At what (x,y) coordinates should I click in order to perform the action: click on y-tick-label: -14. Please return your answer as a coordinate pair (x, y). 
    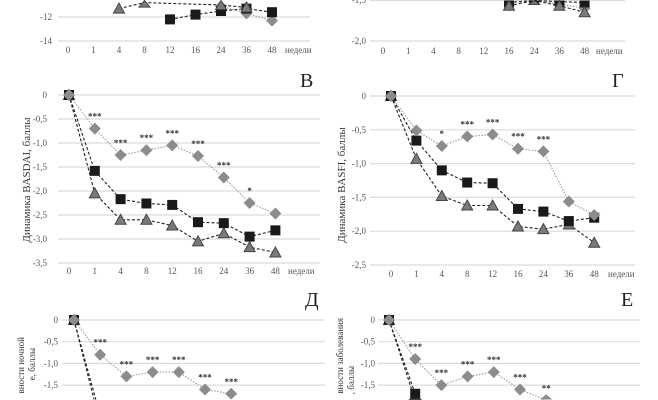
    Looking at the image, I should click on (46, 41).